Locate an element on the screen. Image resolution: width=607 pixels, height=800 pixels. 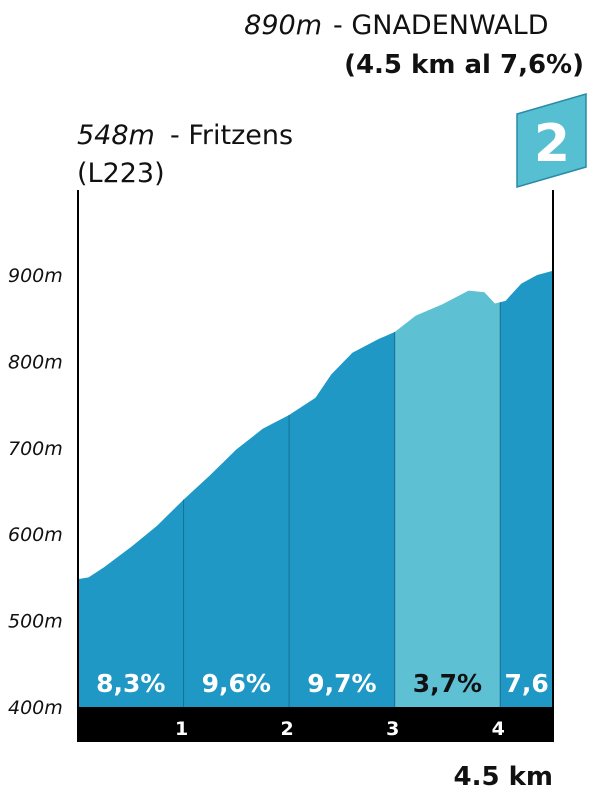
start-name: - Fritzens is located at coordinates (231, 135).